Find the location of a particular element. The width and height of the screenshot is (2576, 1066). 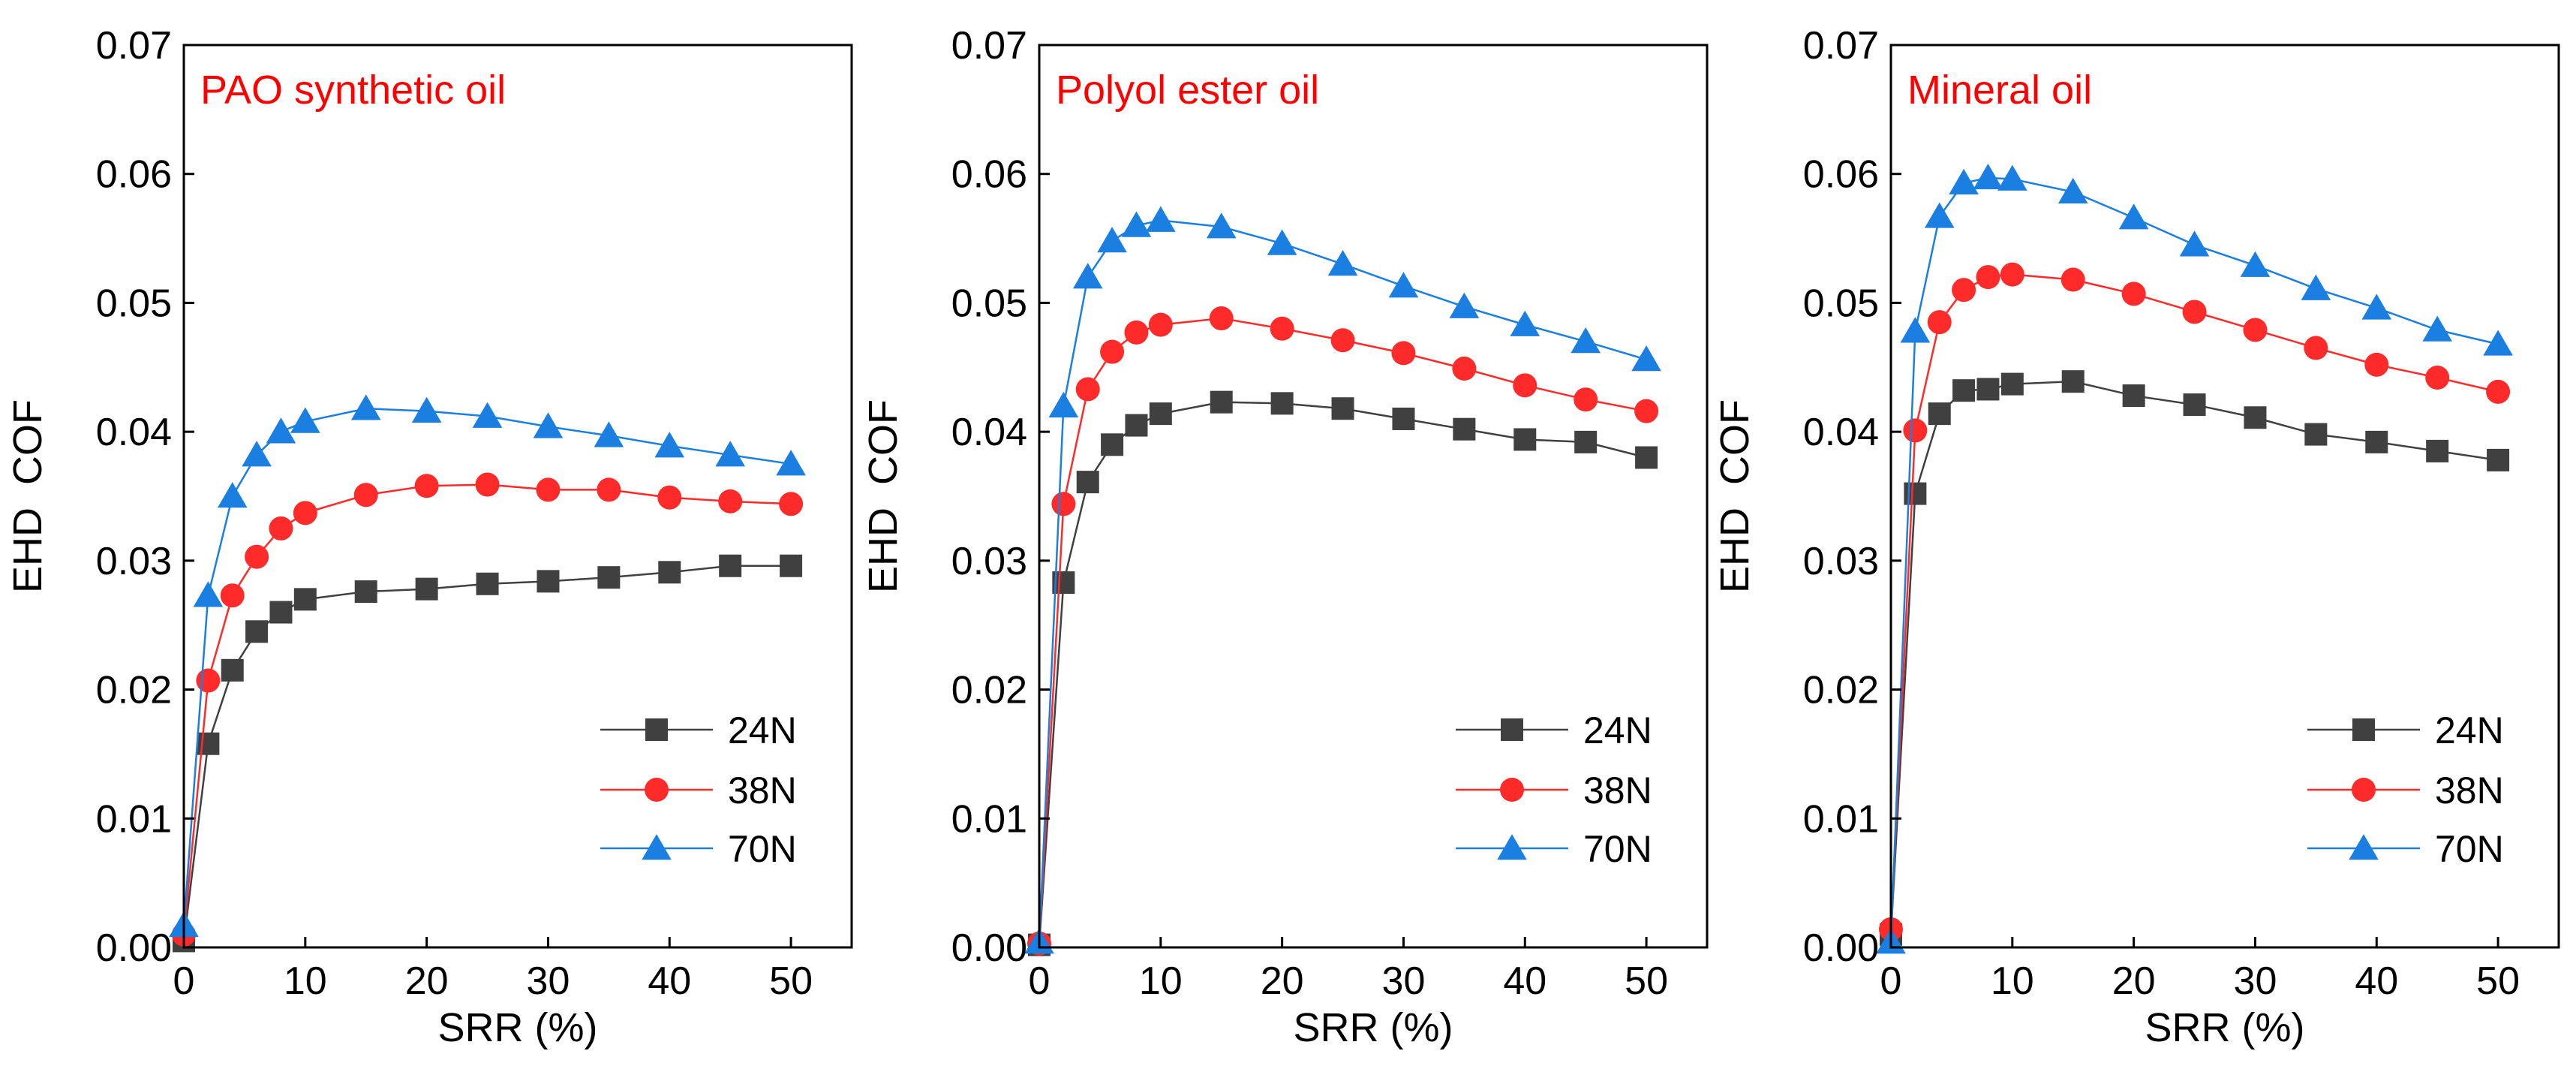

panel-title: Polyol ester oil is located at coordinates (1187, 90).